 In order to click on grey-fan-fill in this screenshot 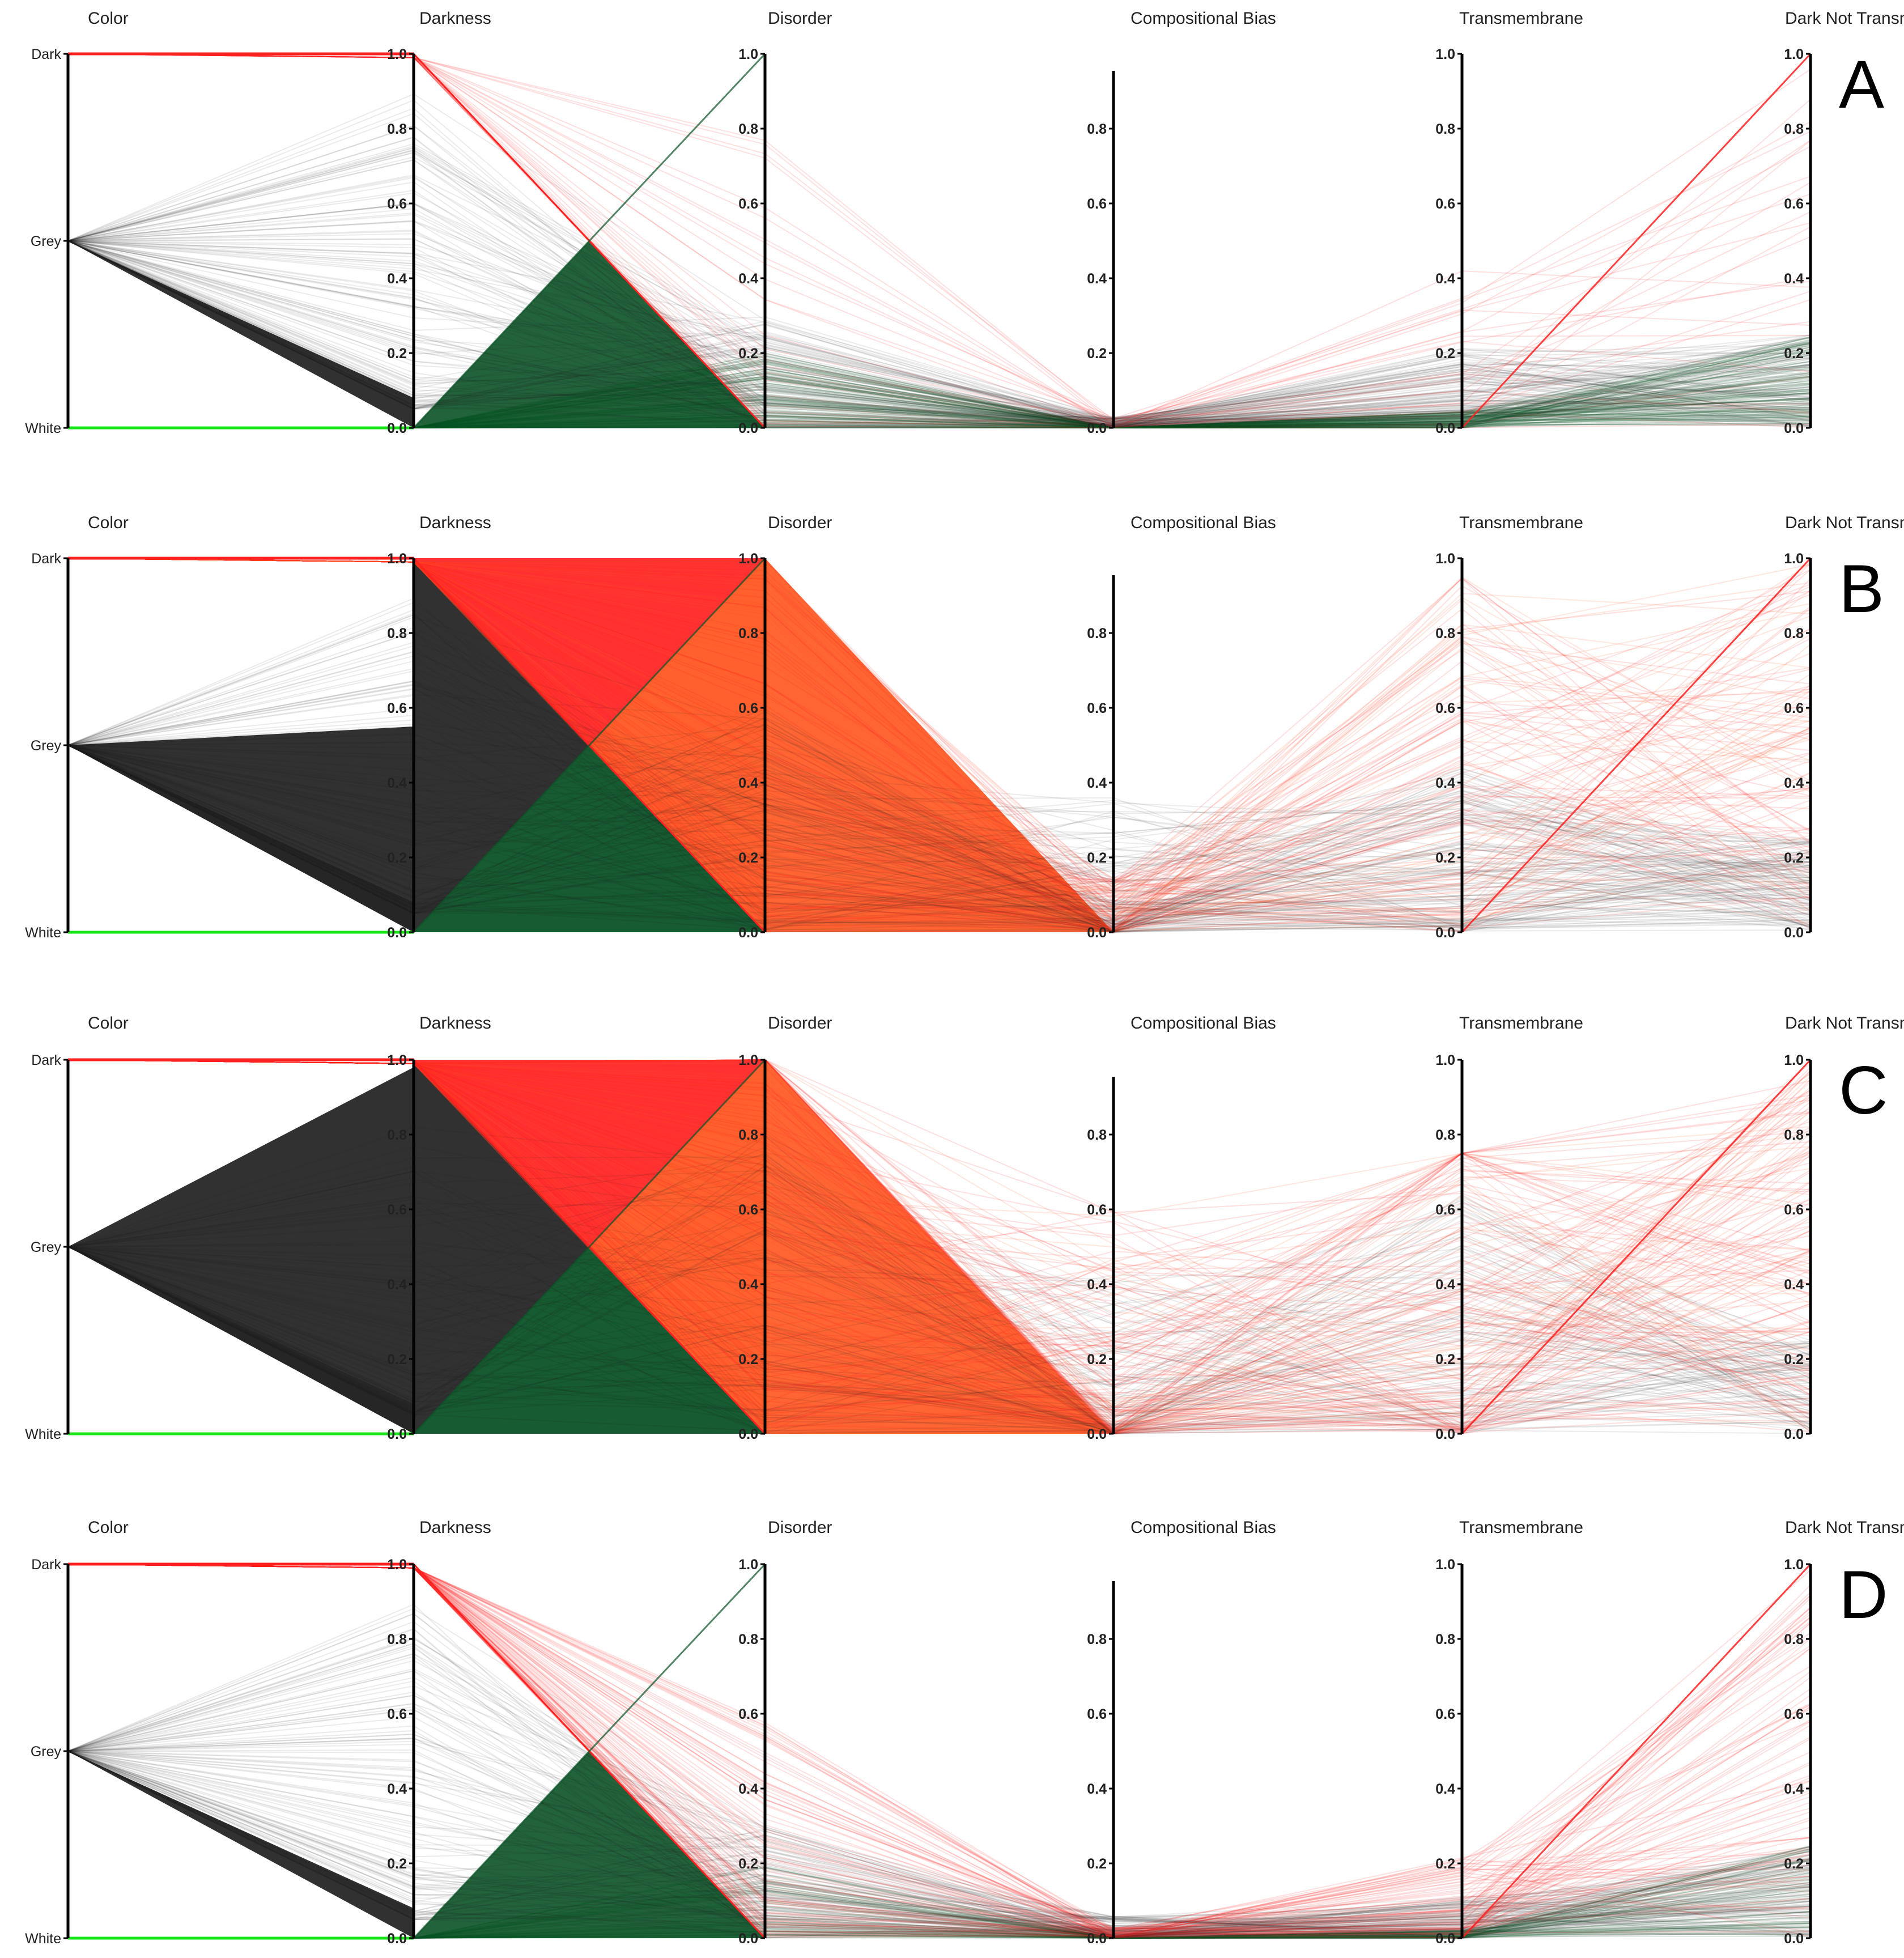, I will do `click(241, 334)`.